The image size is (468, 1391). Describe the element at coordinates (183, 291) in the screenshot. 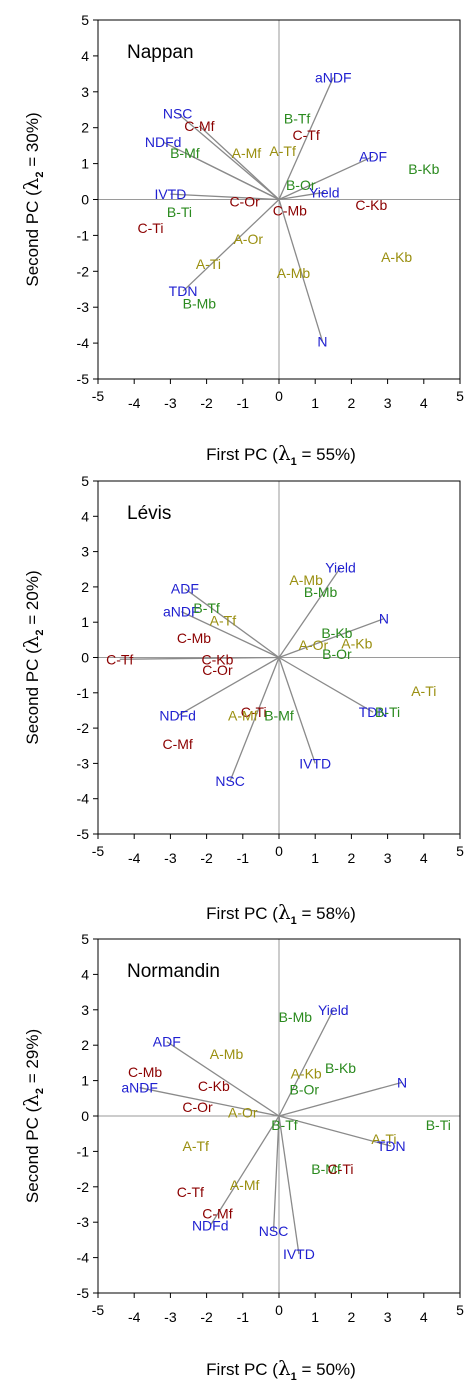

I see `point-label-tdn: TDN` at that location.